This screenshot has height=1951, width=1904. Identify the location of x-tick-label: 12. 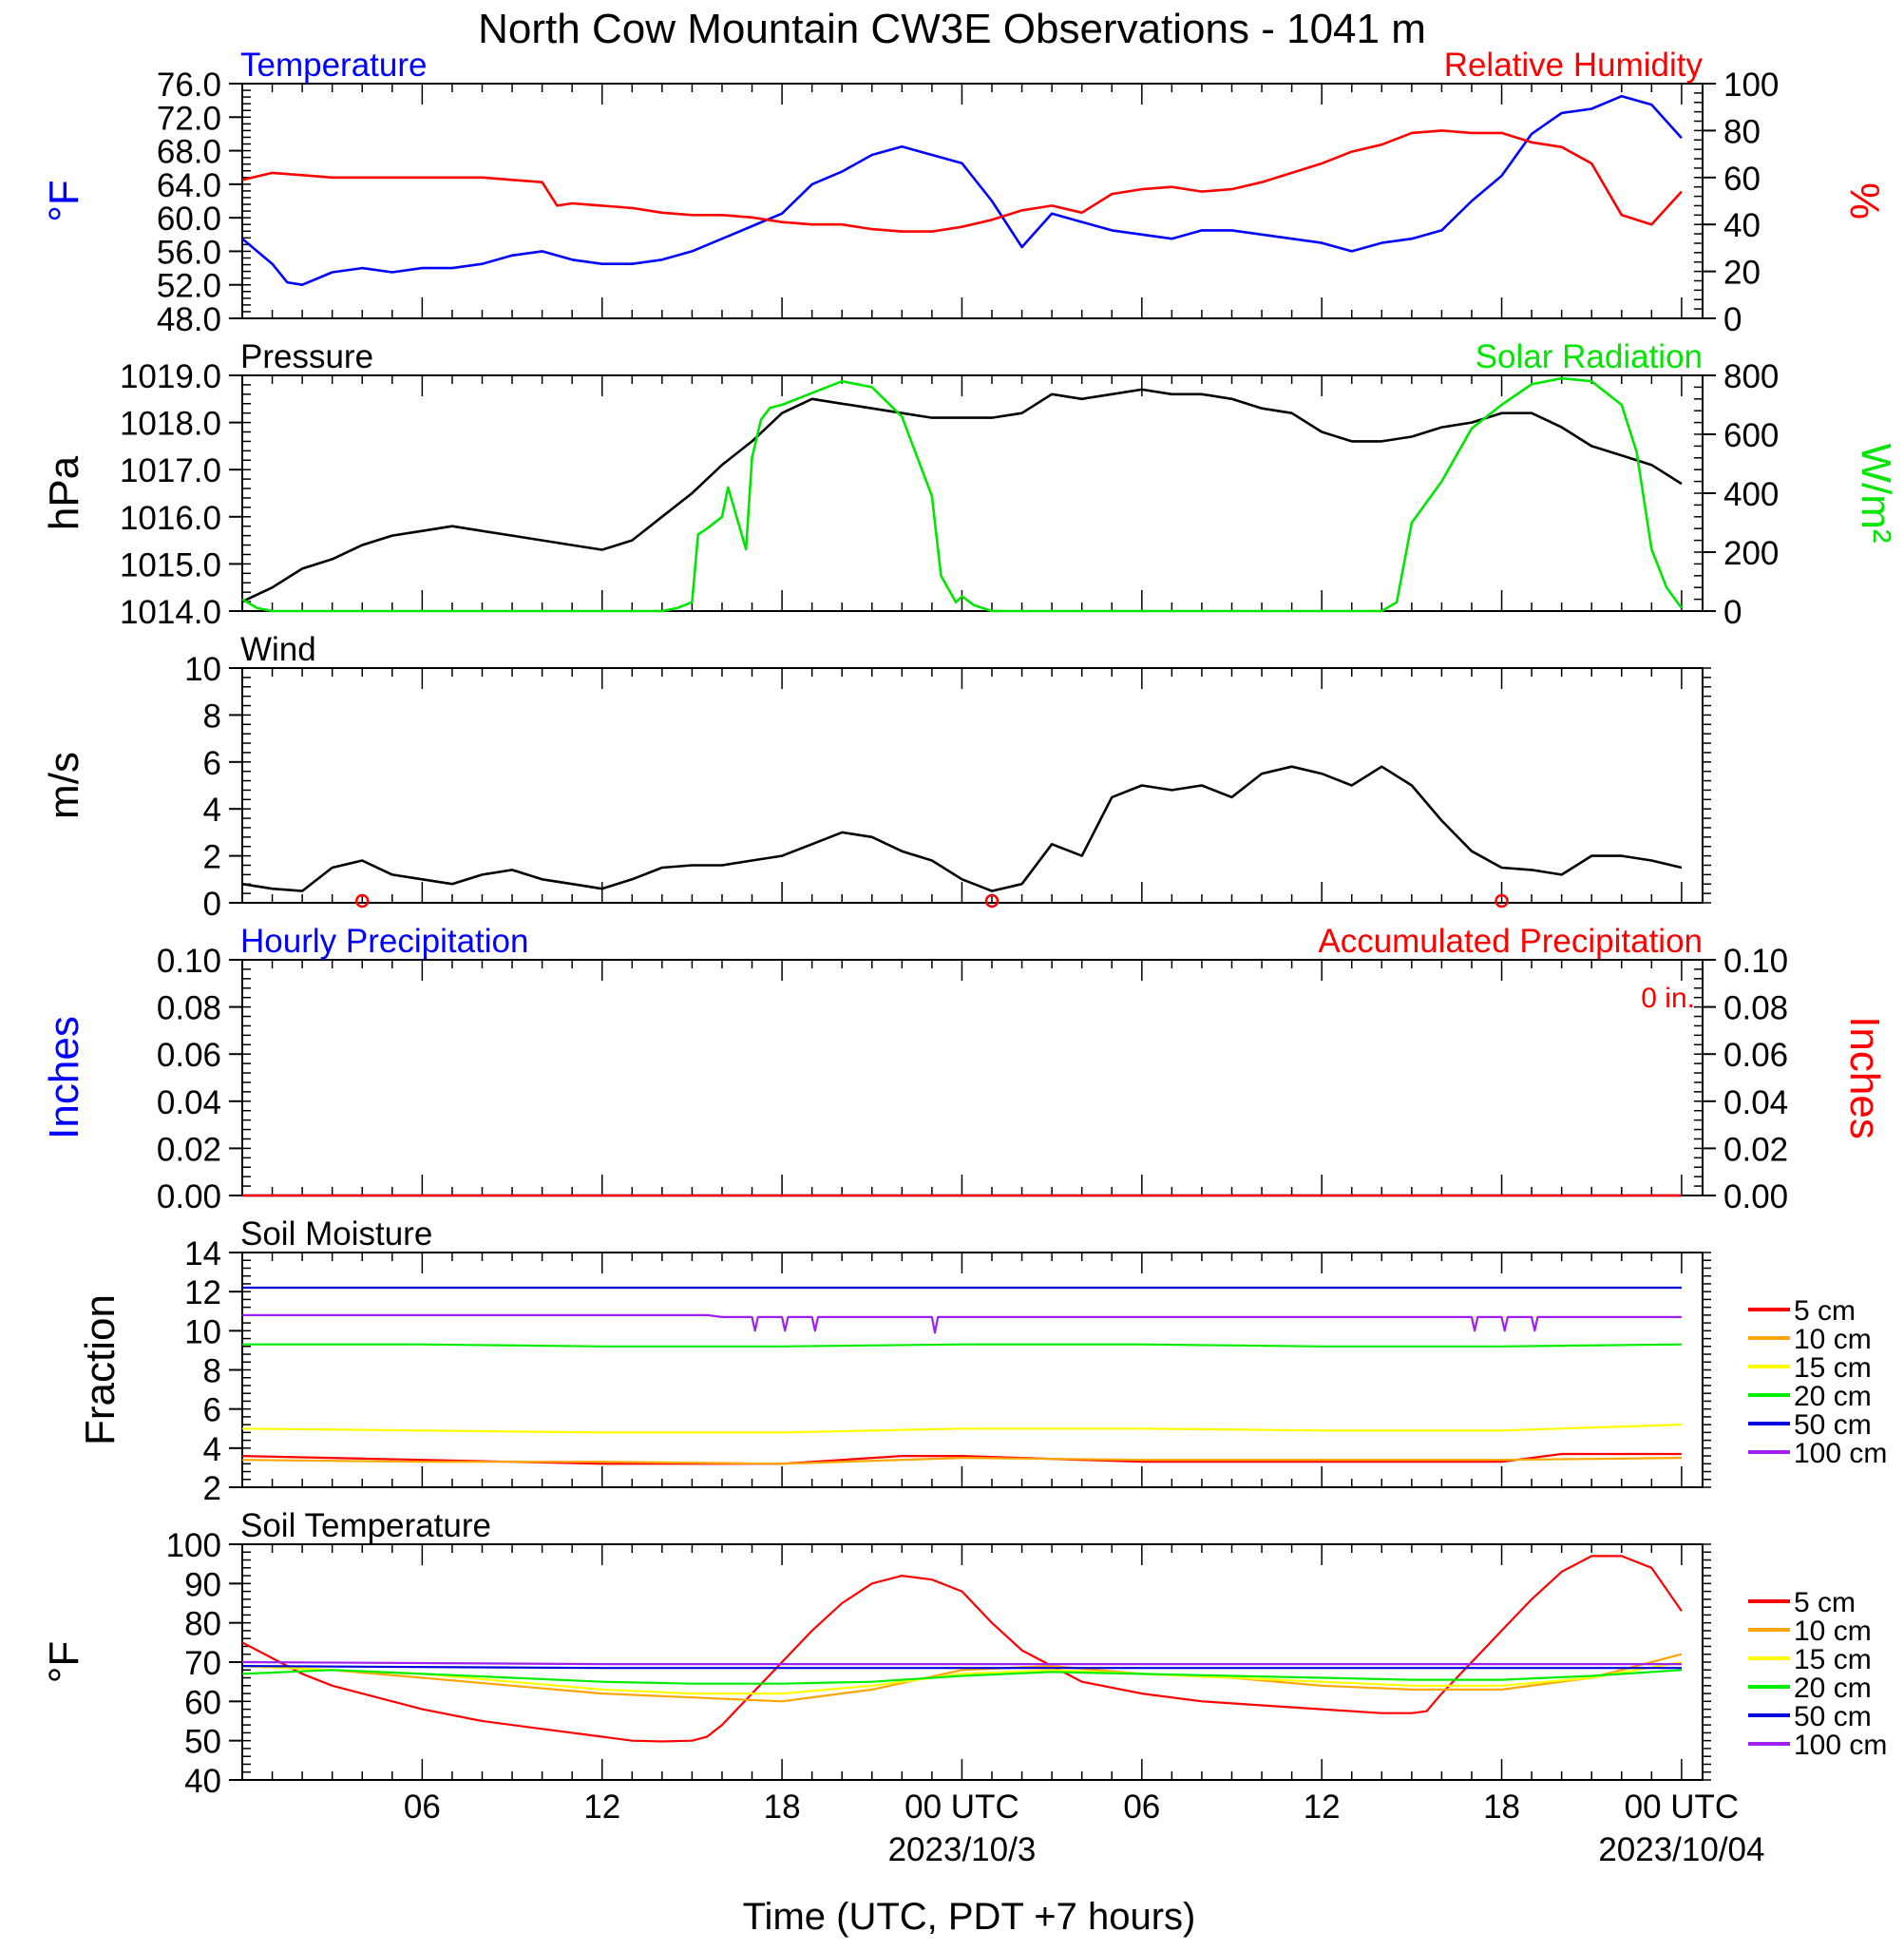
(1322, 1807).